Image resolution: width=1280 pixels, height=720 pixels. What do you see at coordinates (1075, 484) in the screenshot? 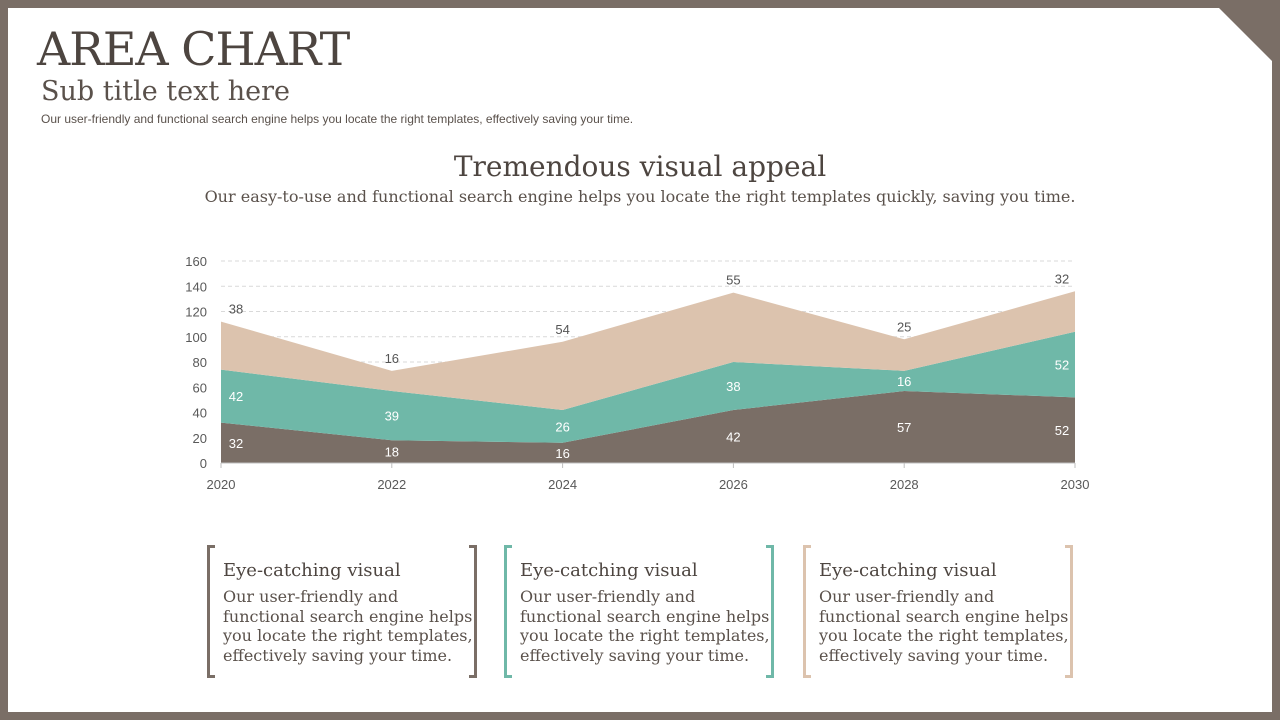
I see `x-tick-label: 2030` at bounding box center [1075, 484].